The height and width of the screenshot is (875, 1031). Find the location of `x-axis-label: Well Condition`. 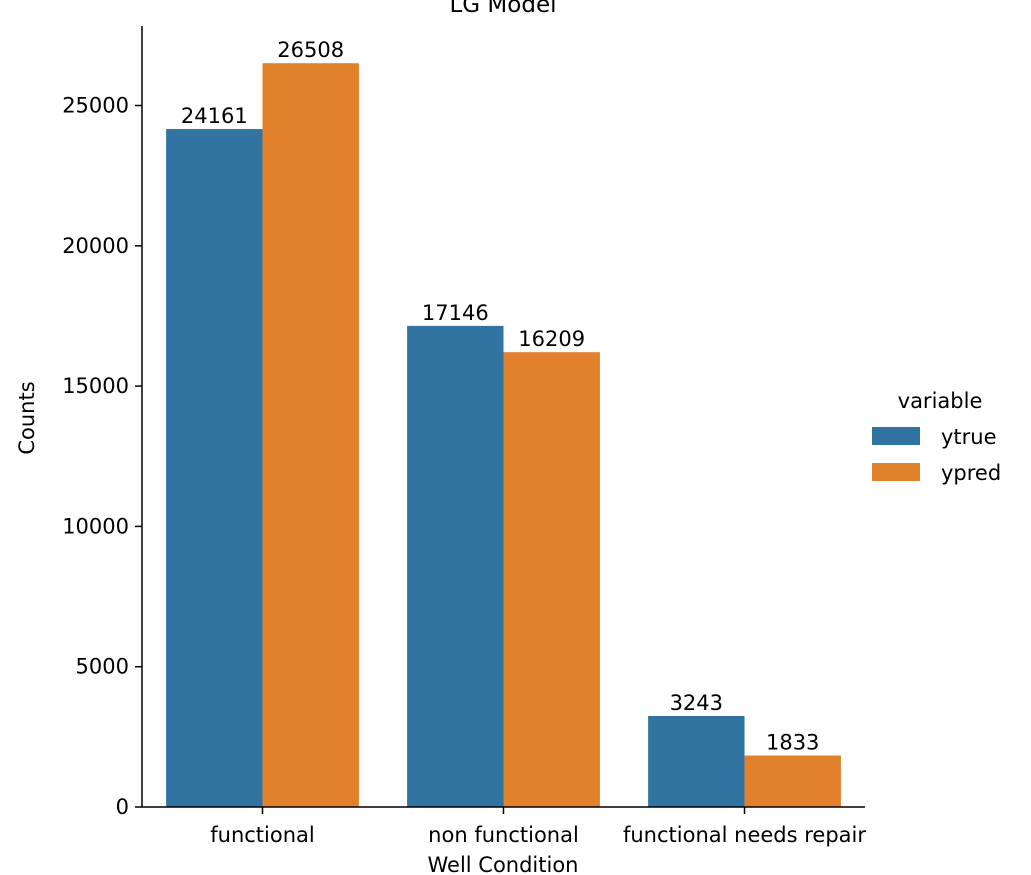

x-axis-label: Well Condition is located at coordinates (502, 864).